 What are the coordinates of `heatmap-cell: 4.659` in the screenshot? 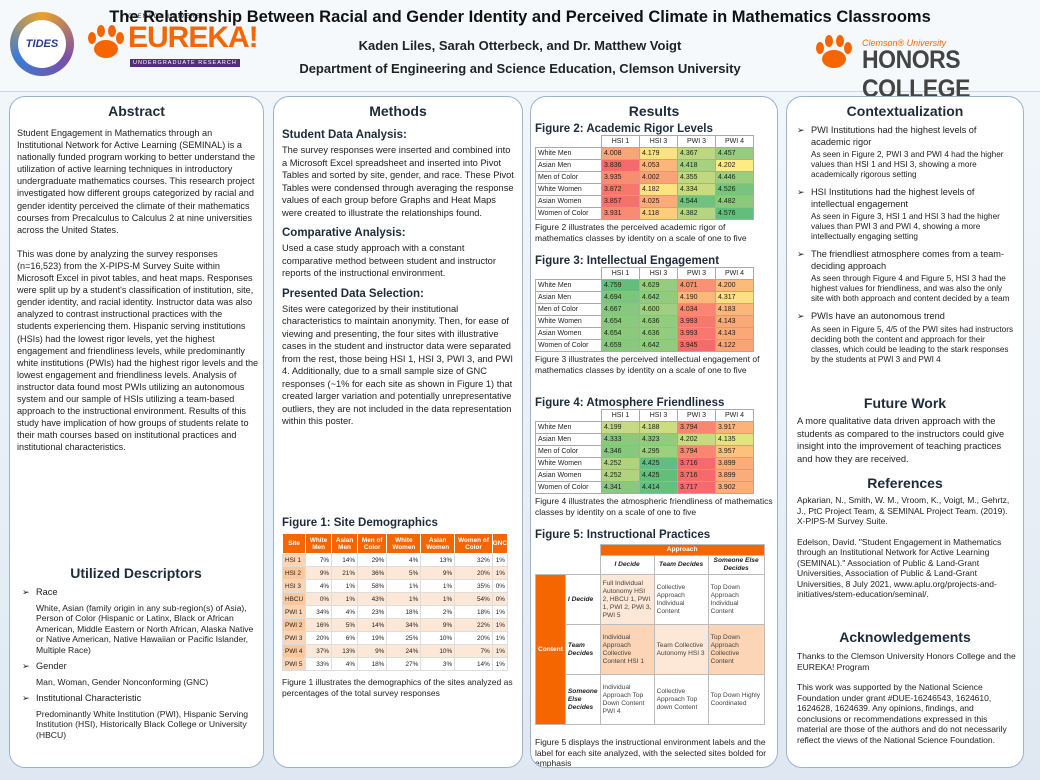 It's located at (620, 345).